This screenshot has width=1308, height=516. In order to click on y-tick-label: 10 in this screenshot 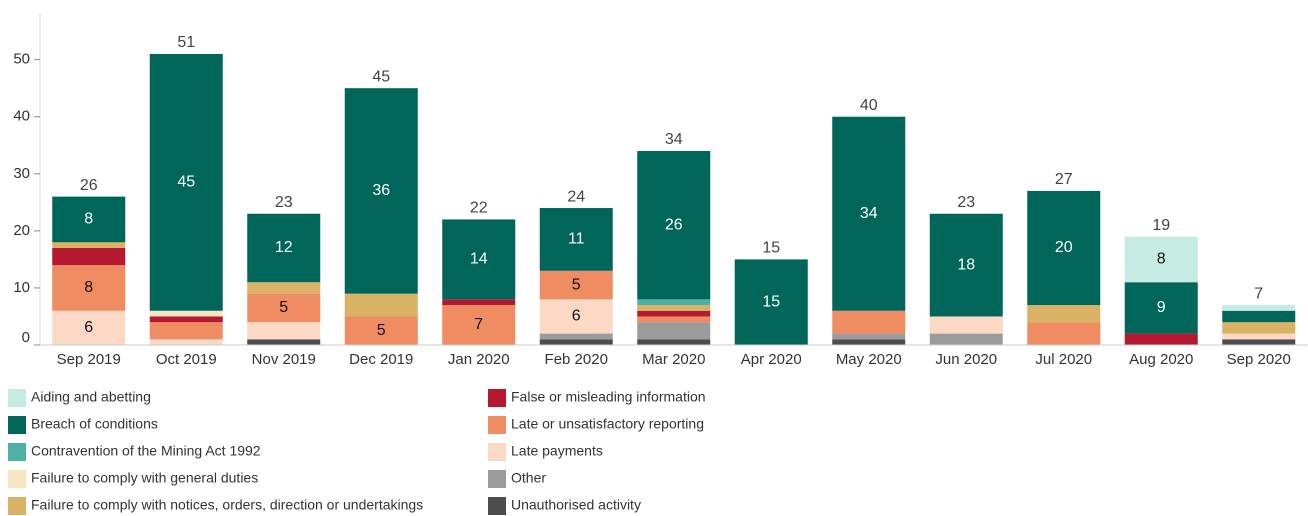, I will do `click(21, 287)`.